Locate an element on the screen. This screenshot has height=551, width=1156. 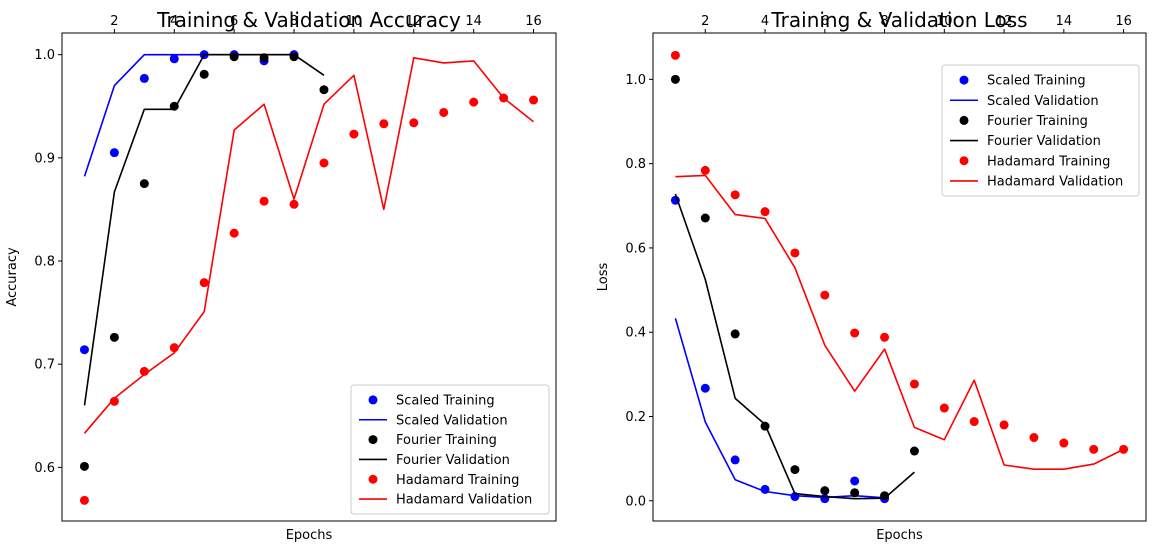
chart-title: Training & Validation Loss is located at coordinates (898, 20).